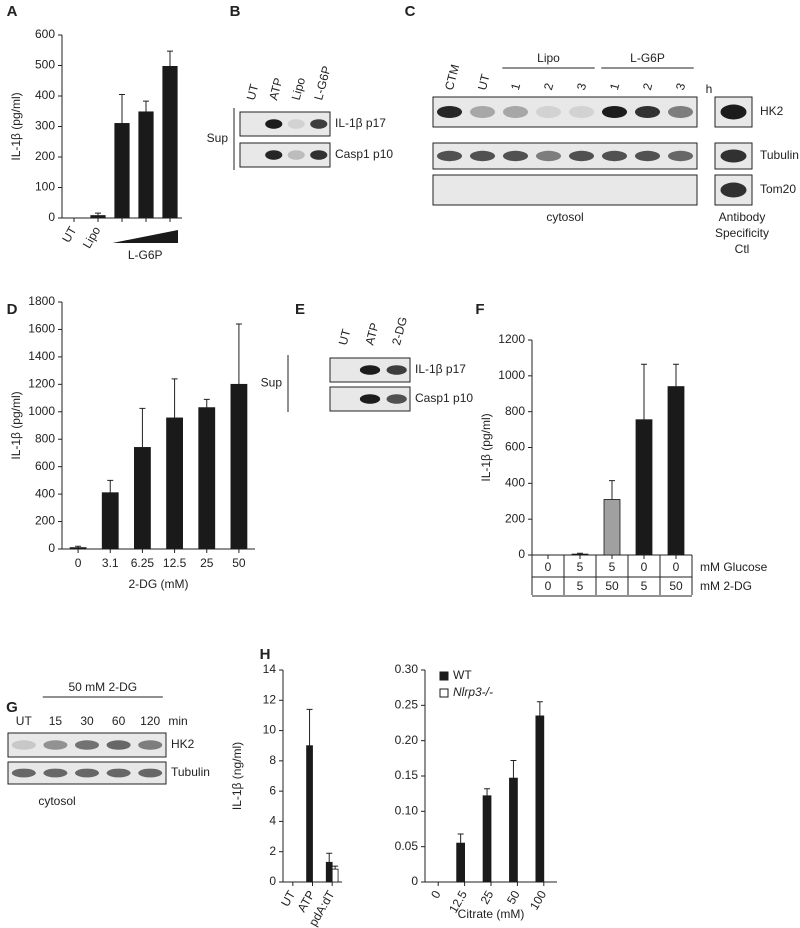 The image size is (800, 928). Describe the element at coordinates (235, 11) in the screenshot. I see `panel-letter: B` at that location.